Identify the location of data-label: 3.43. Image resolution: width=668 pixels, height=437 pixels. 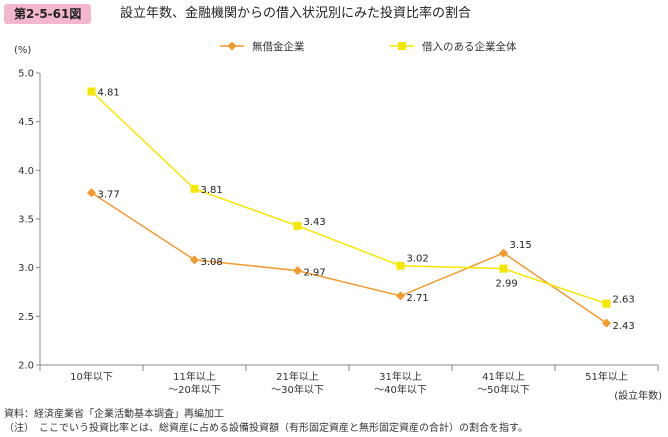
(315, 222).